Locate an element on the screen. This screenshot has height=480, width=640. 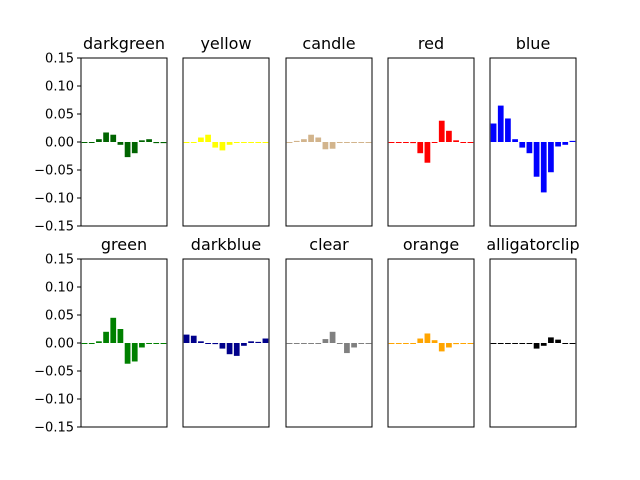
panel-title: clear is located at coordinates (329, 244).